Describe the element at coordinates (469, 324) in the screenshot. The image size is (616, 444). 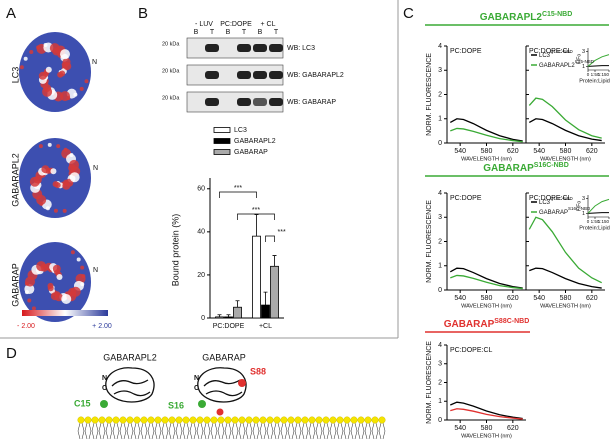
I see `plot-title-main: GABARAP` at that location.